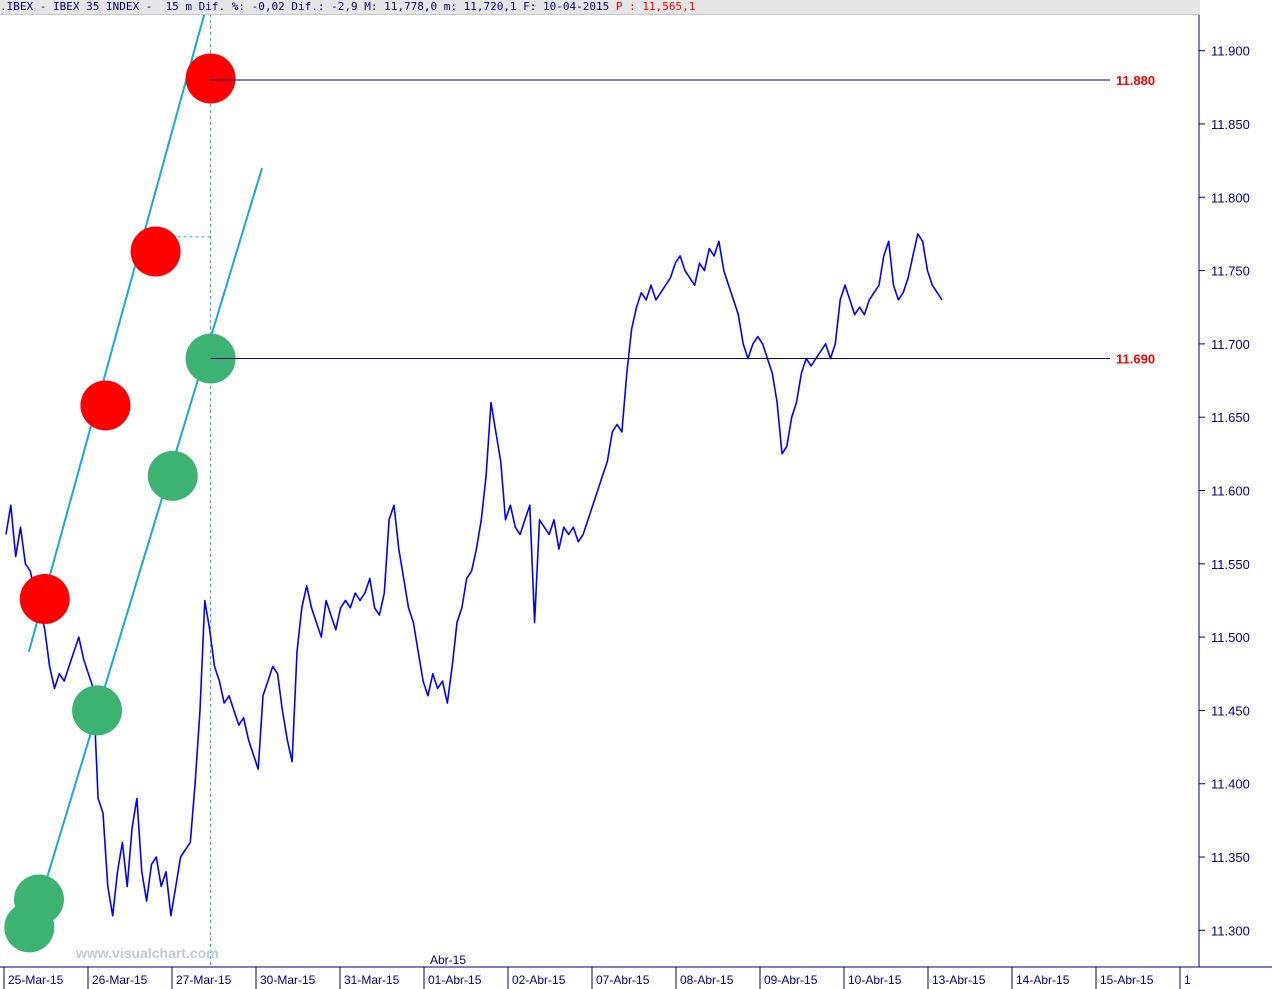  Describe the element at coordinates (1230, 197) in the screenshot. I see `y-tick-label: 11.800` at that location.